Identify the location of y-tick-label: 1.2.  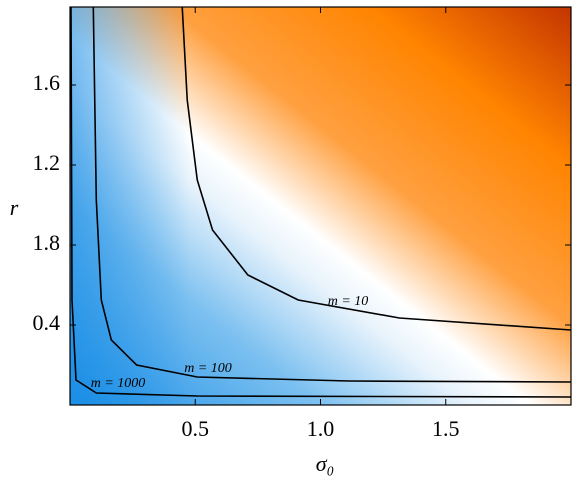
(47, 162).